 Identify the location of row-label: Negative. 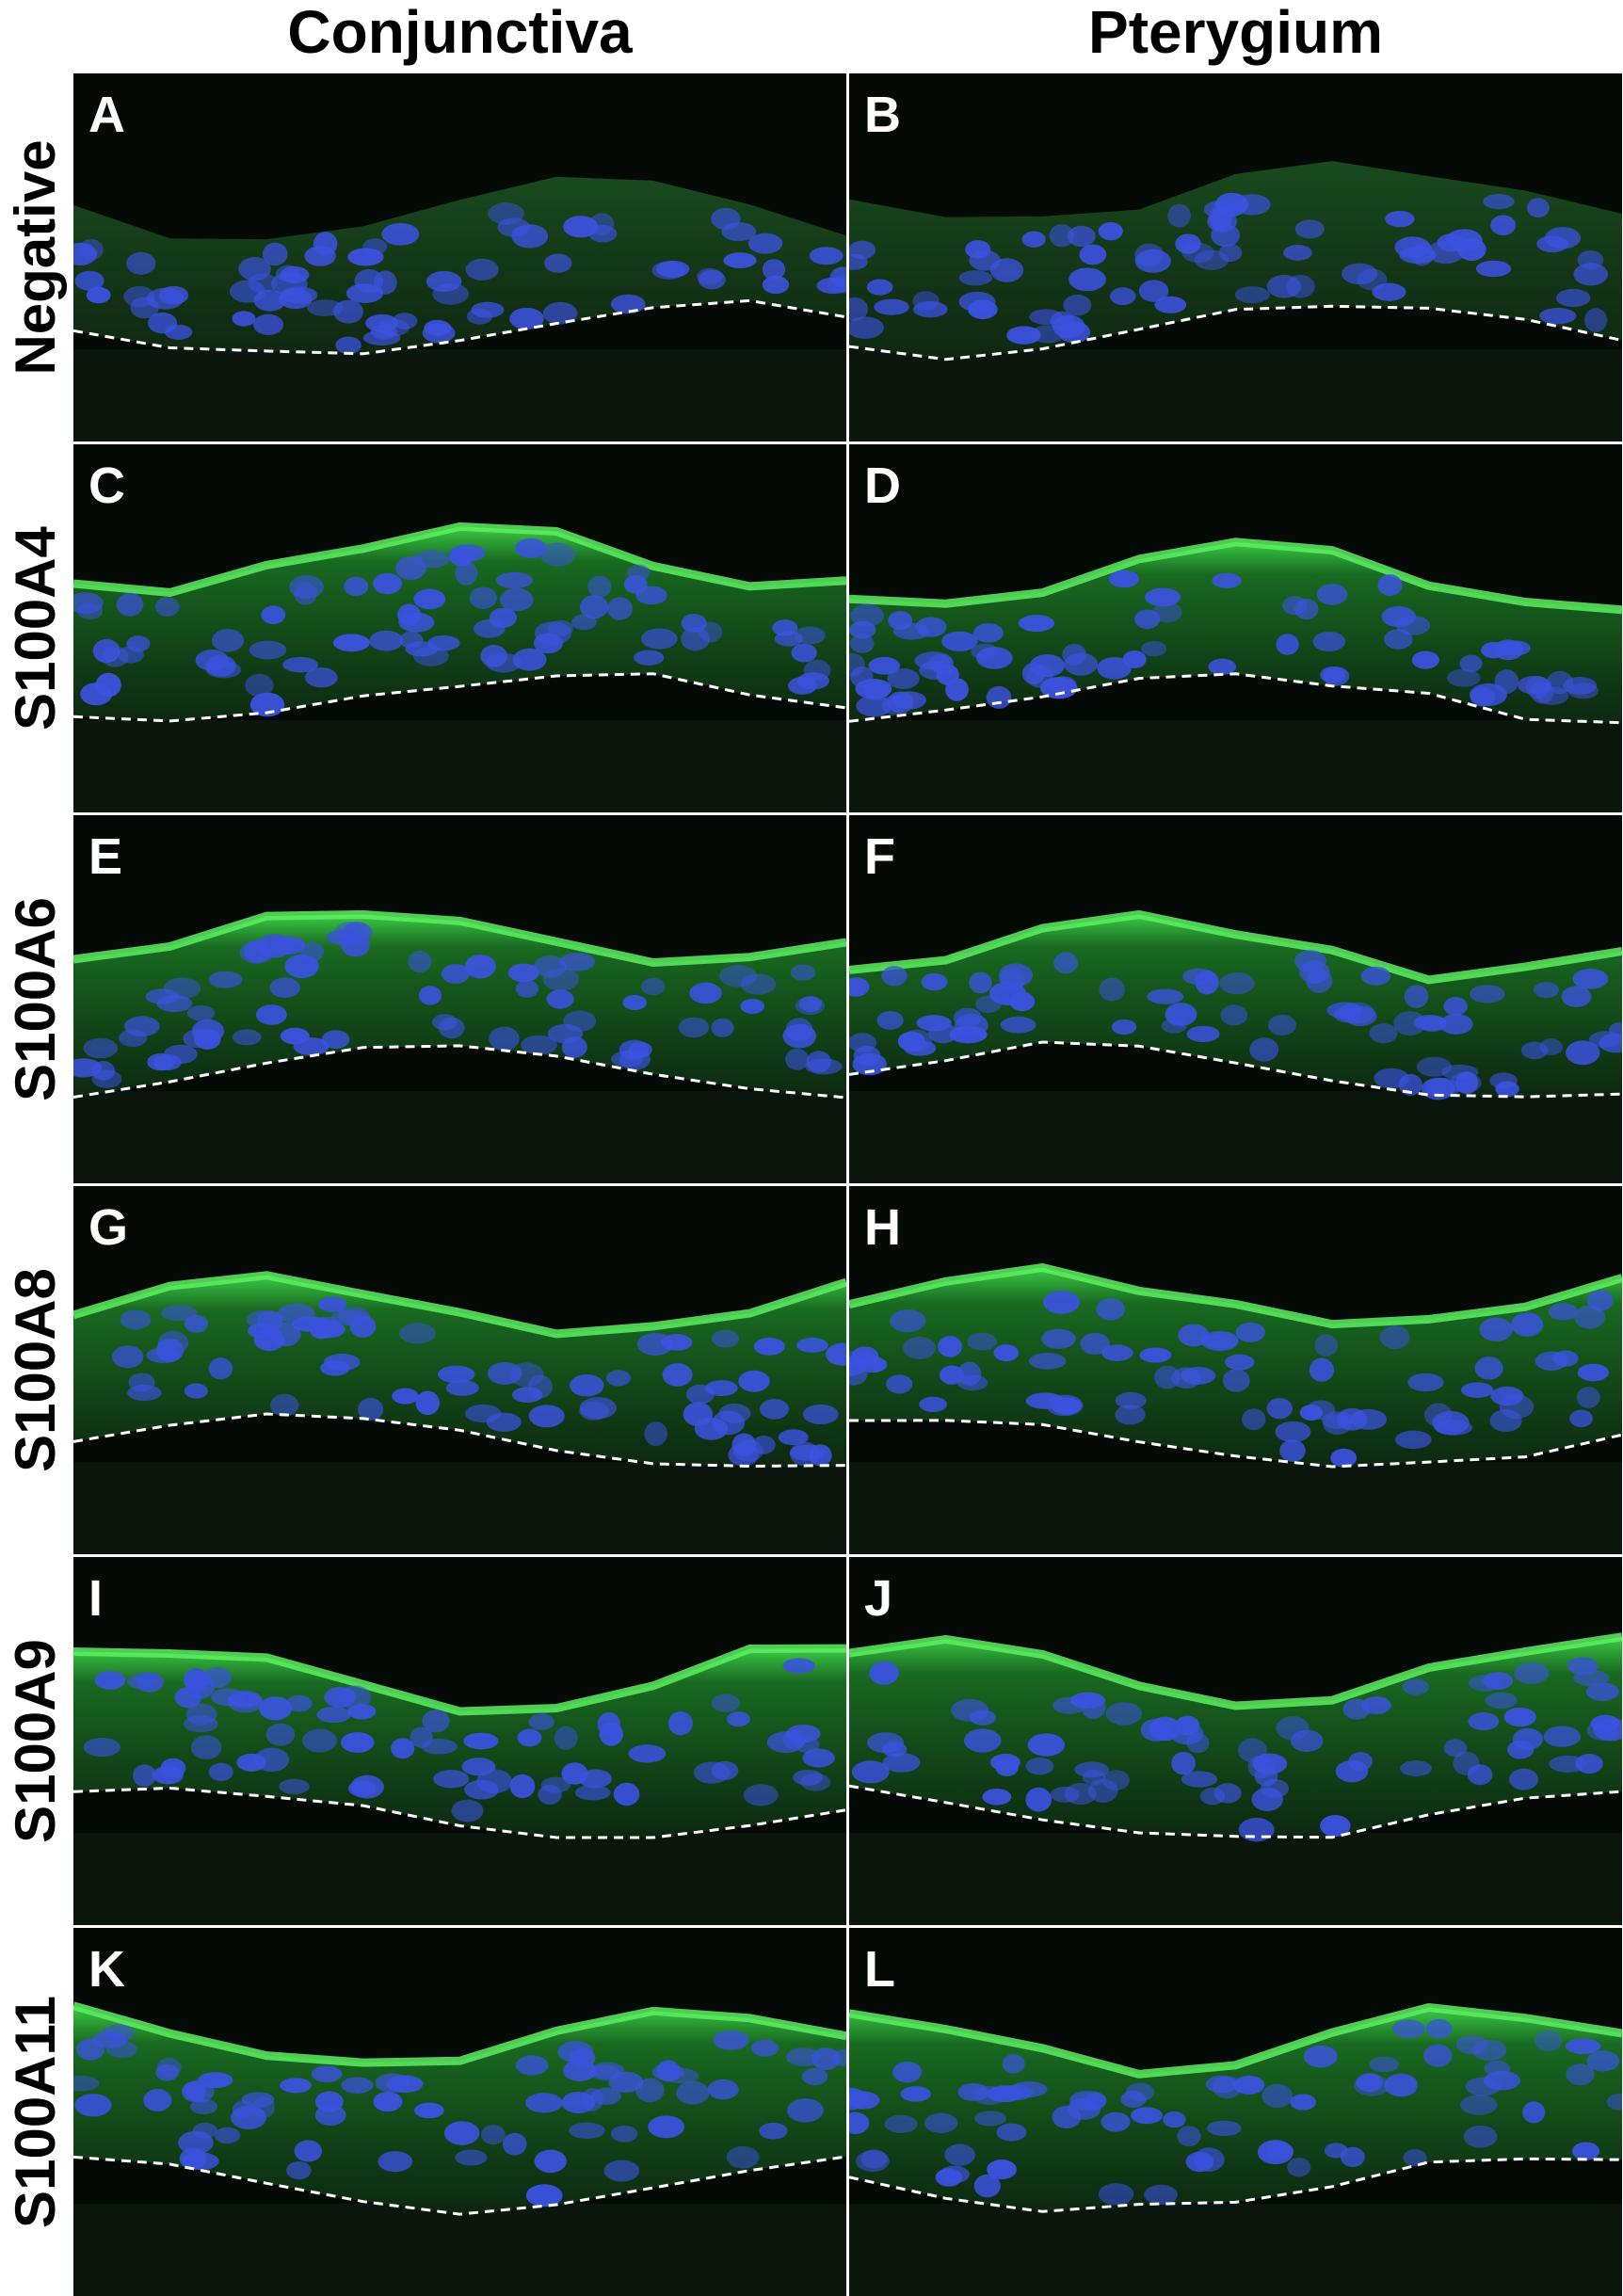
(35, 257).